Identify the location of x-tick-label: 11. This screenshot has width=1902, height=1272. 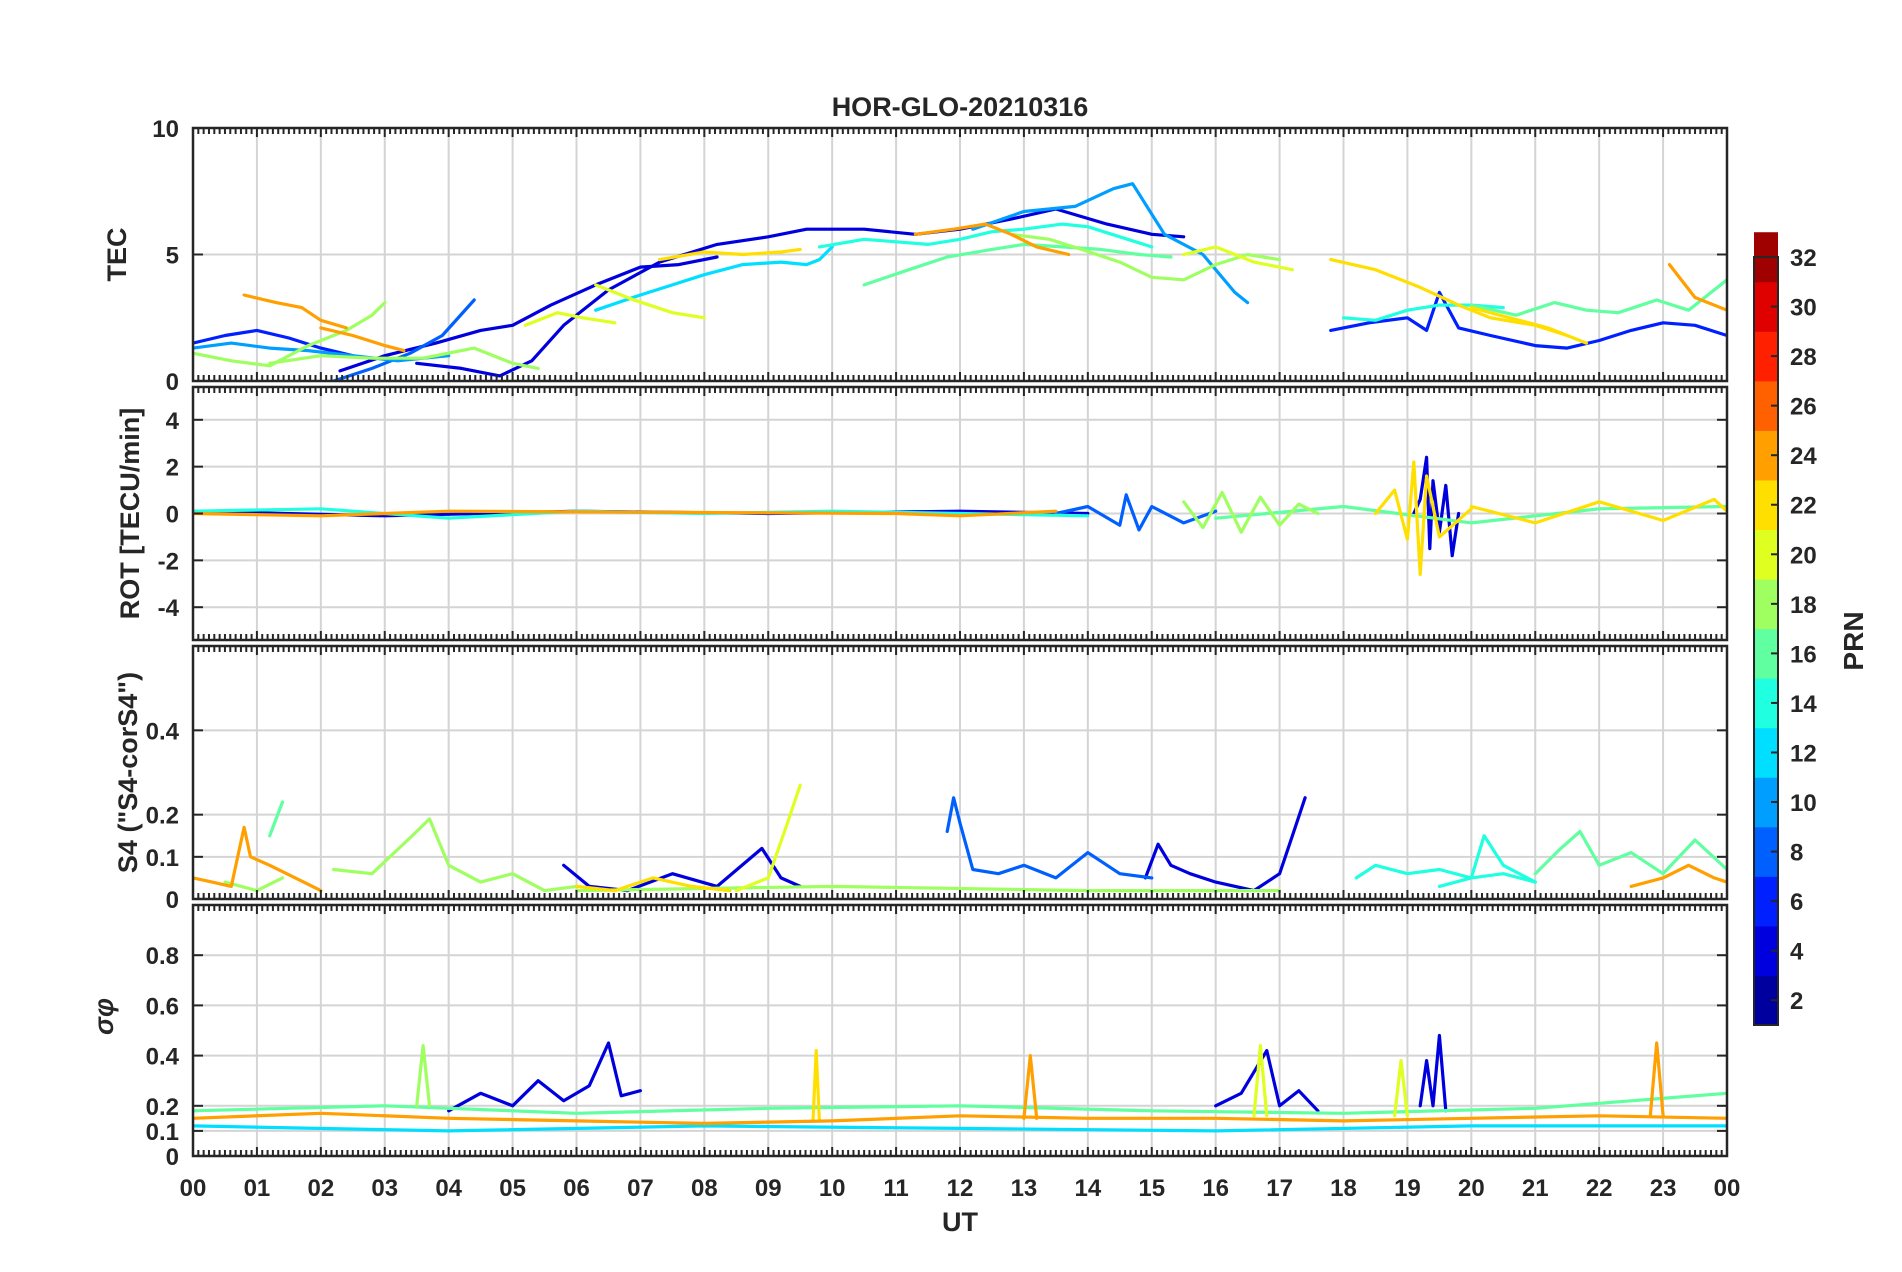
(895, 1188).